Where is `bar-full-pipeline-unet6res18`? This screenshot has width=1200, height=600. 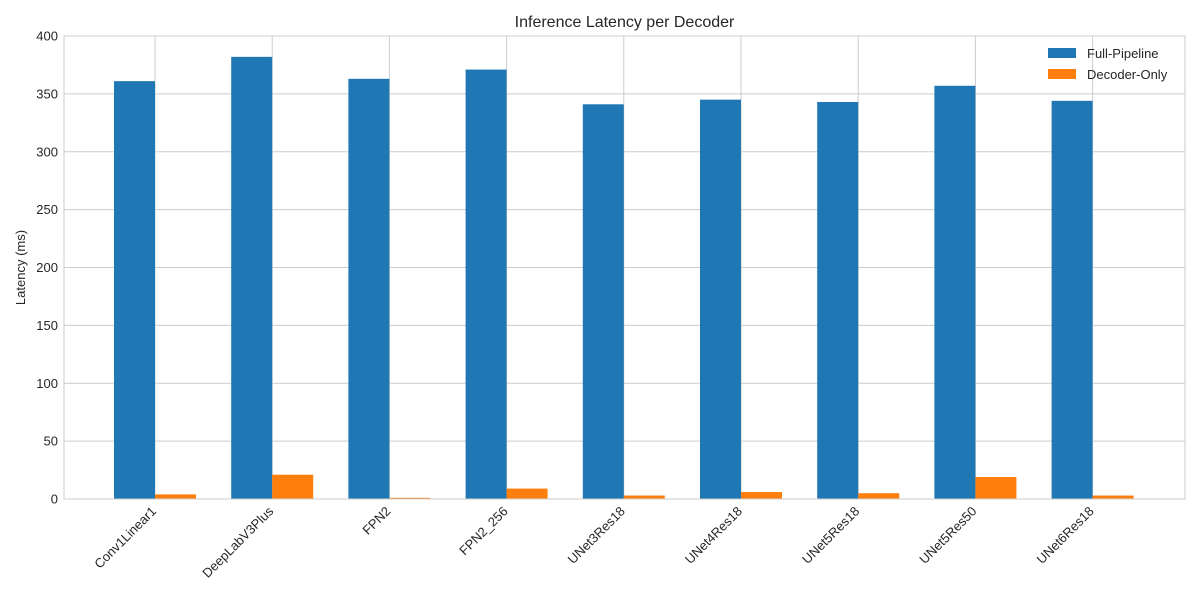
bar-full-pipeline-unet6res18 is located at coordinates (1072, 299).